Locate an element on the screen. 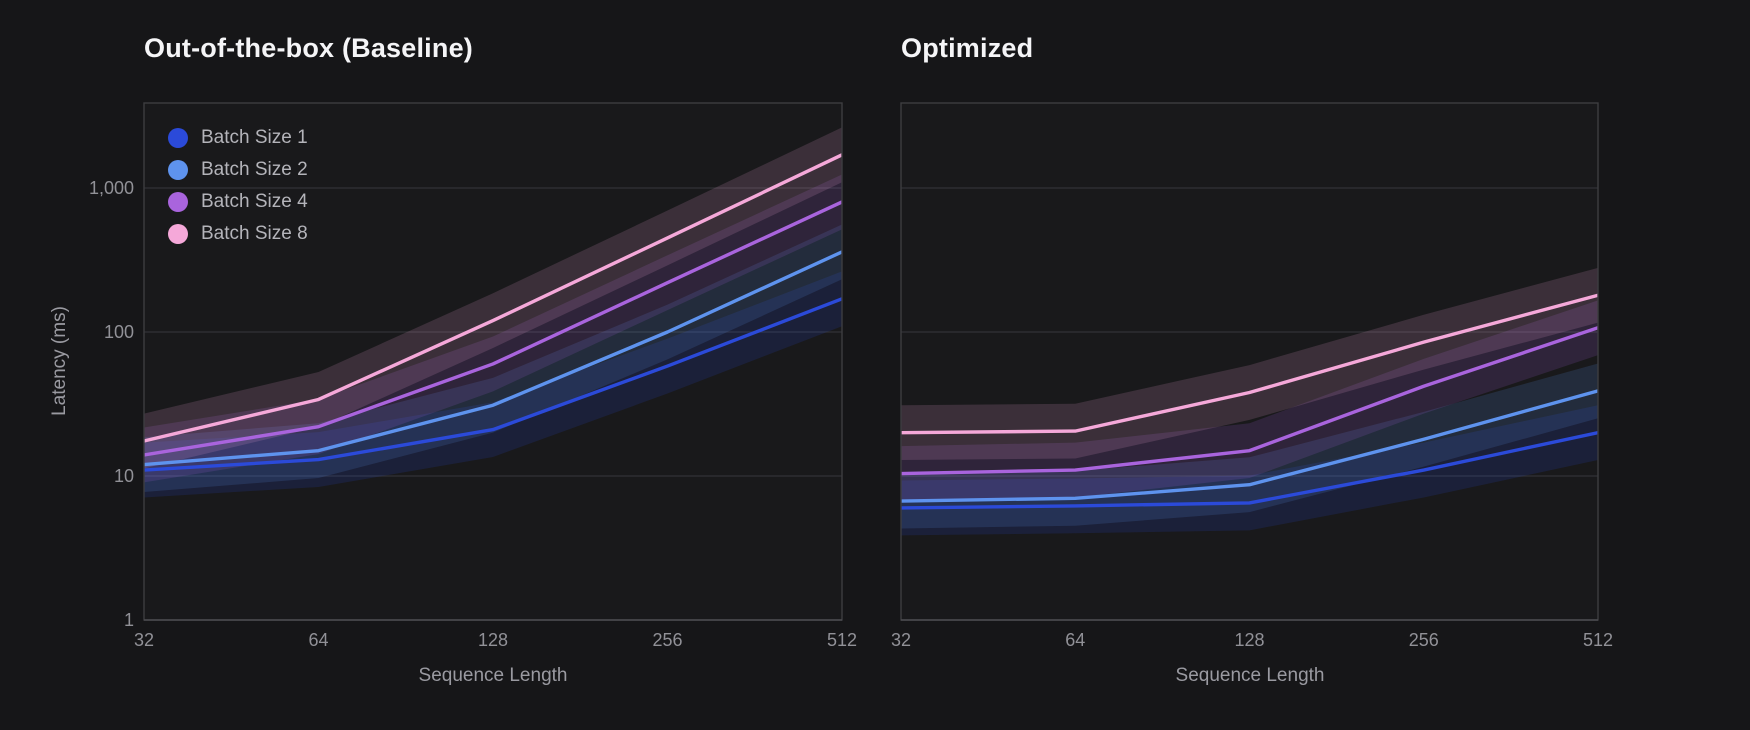  chart-title-baseline: Out-of-the-box (Baseline) is located at coordinates (308, 48).